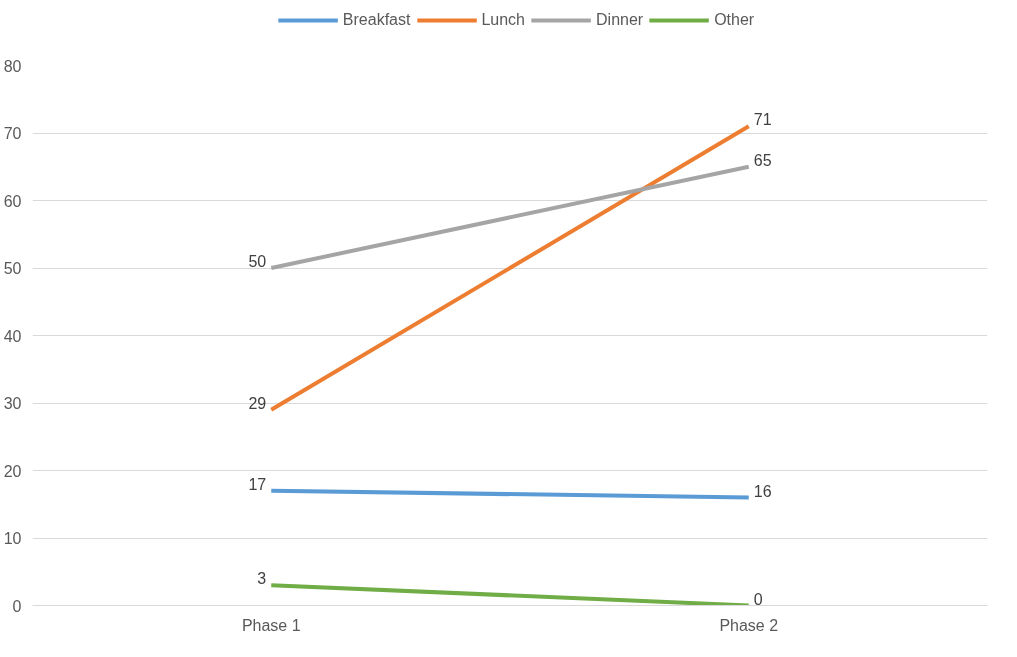  Describe the element at coordinates (12, 403) in the screenshot. I see `y-tick-label: 30` at that location.